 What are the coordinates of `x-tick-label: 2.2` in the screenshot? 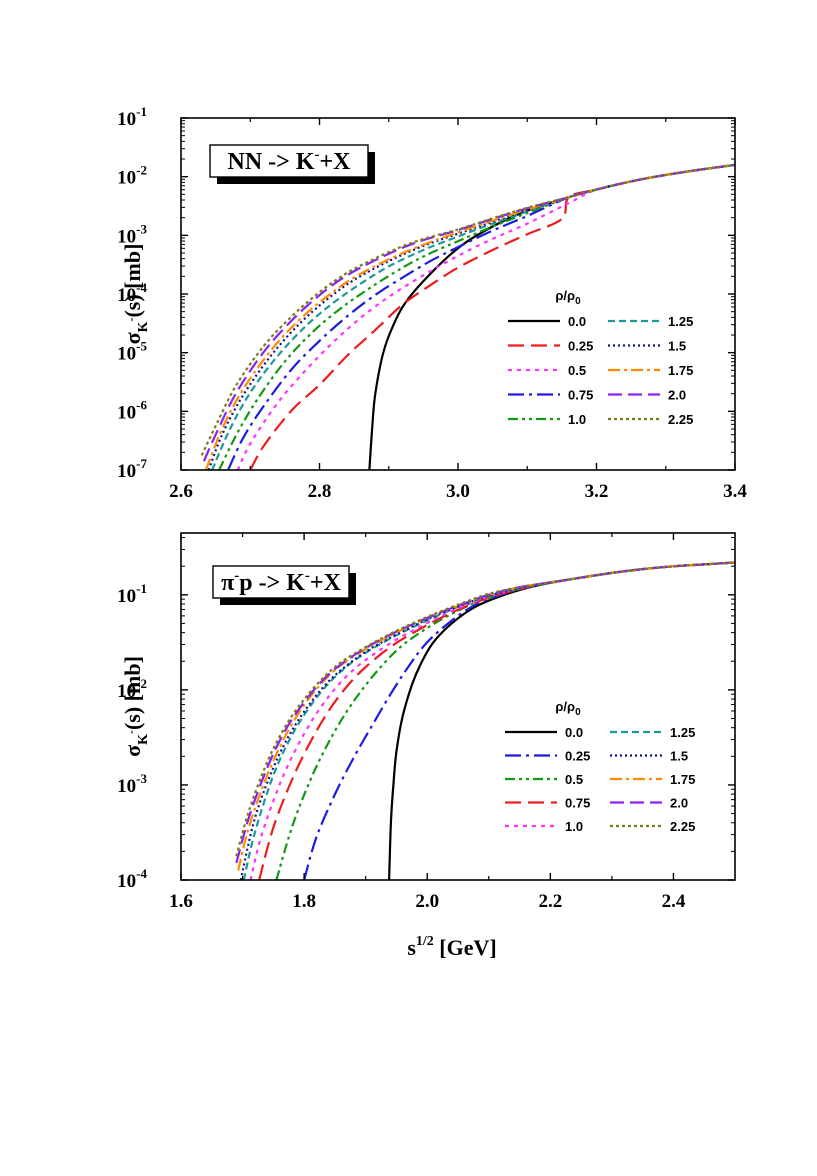 It's located at (550, 901).